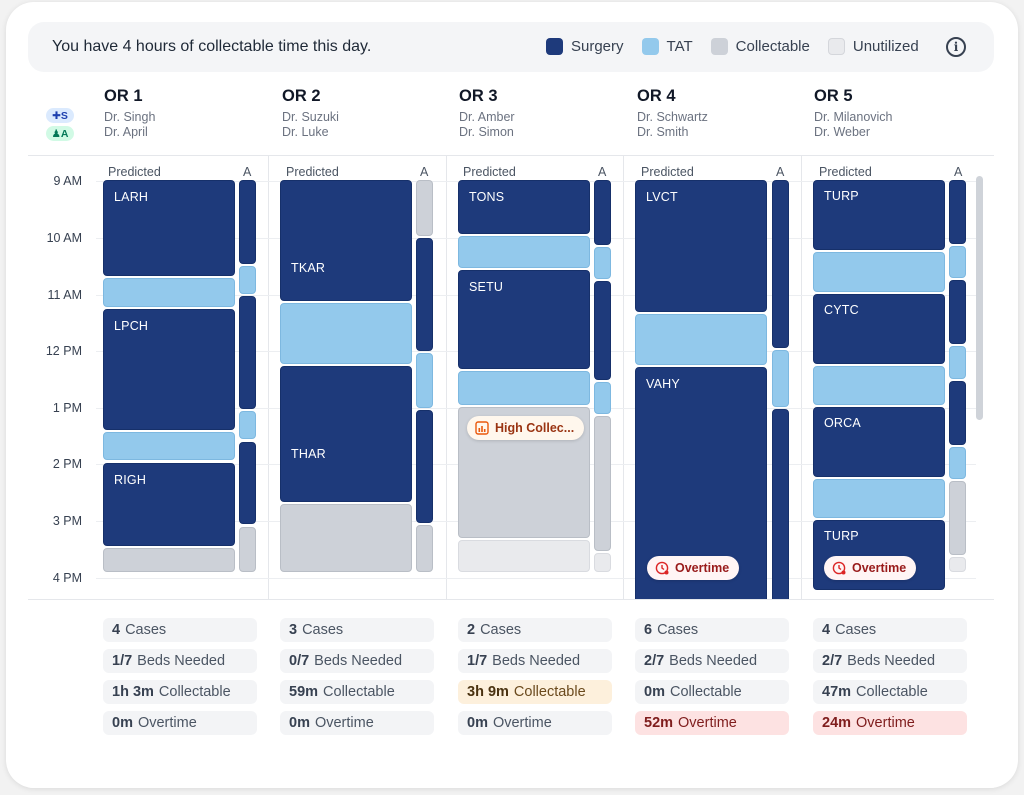  I want to click on case-block-turp: TURP, so click(879, 215).